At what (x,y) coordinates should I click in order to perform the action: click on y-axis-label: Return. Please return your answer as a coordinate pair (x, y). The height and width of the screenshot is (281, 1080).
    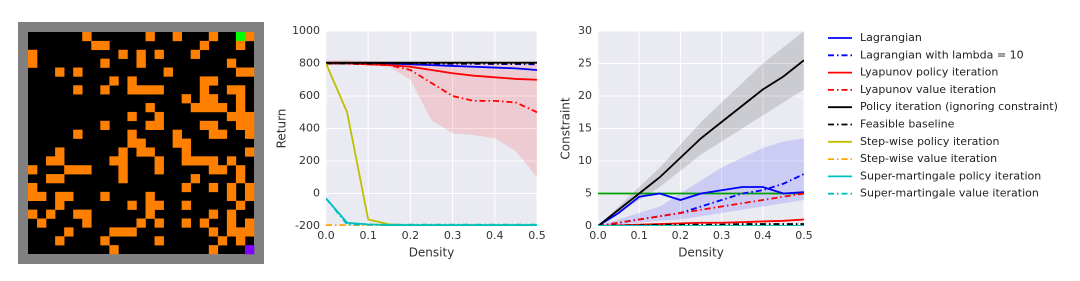
    Looking at the image, I should click on (282, 129).